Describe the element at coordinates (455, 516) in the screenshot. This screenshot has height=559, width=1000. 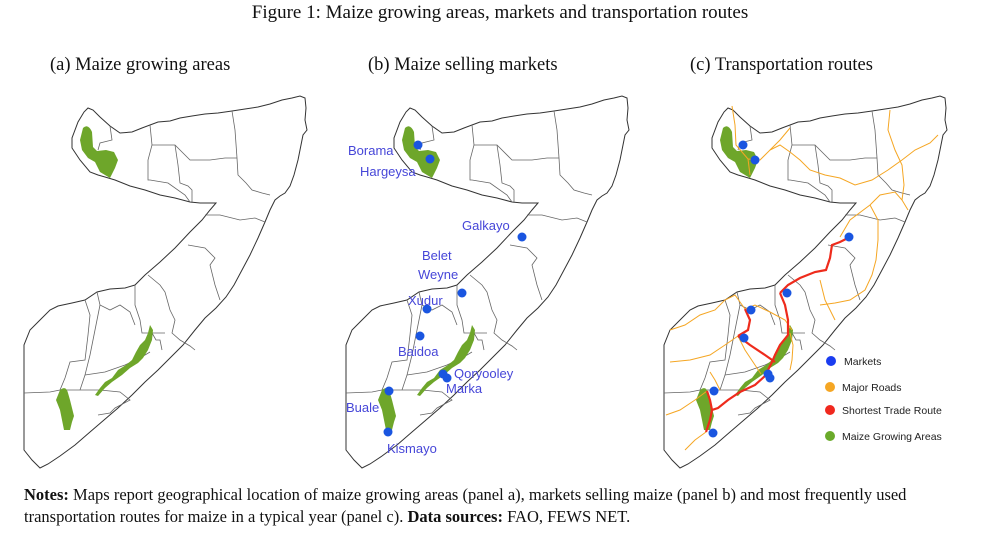
I see `sources-label: Data sources:` at that location.